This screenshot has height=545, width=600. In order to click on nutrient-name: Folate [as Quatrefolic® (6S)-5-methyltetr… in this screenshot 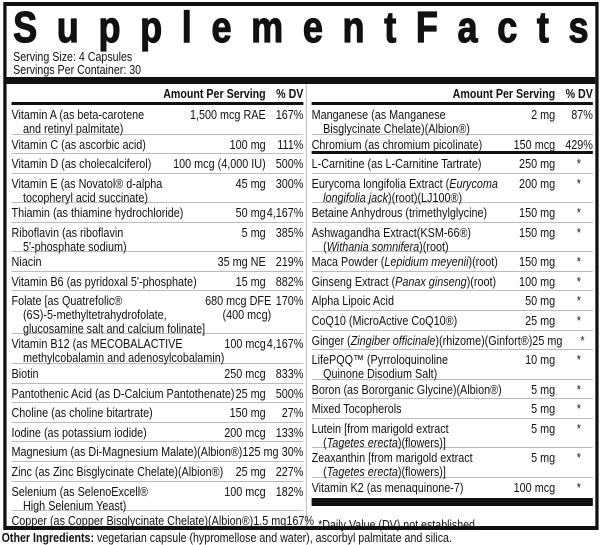, I will do `click(108, 315)`.